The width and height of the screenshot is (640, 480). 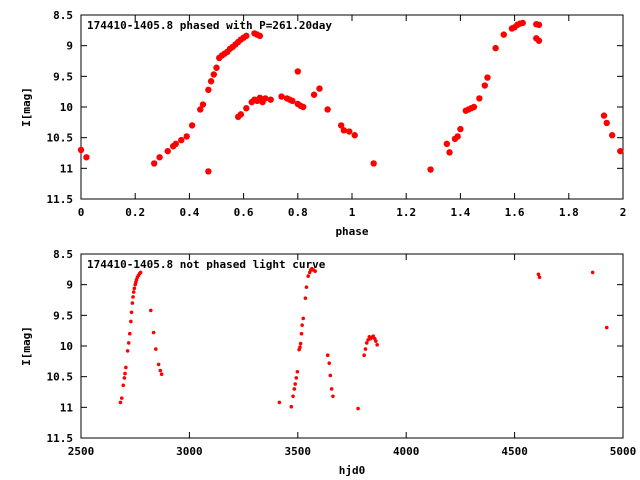 I want to click on y-tick-label: 10.5, so click(x=60, y=138).